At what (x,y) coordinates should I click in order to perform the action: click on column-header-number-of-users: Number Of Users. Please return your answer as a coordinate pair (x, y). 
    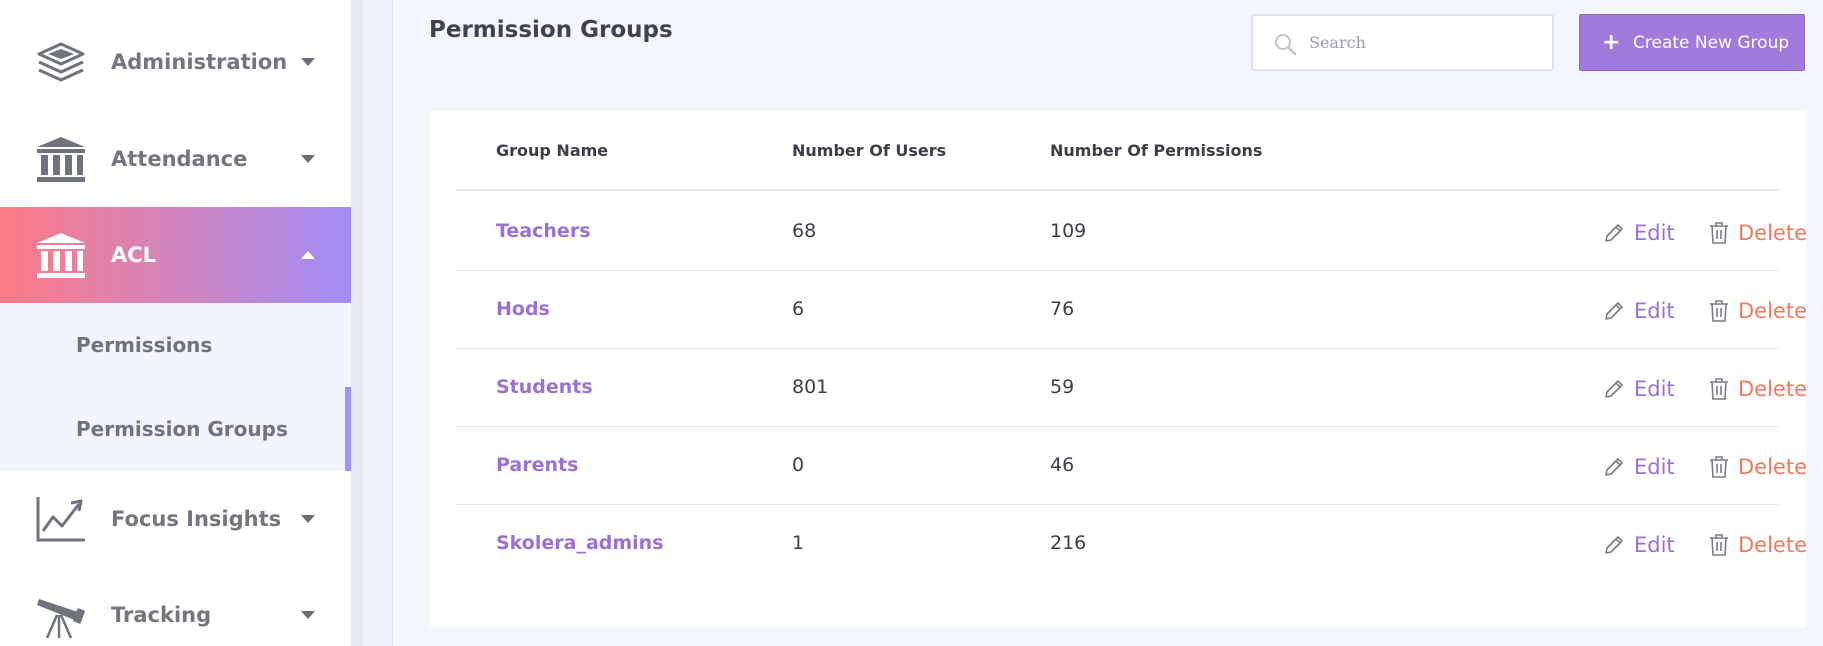
    Looking at the image, I should click on (869, 150).